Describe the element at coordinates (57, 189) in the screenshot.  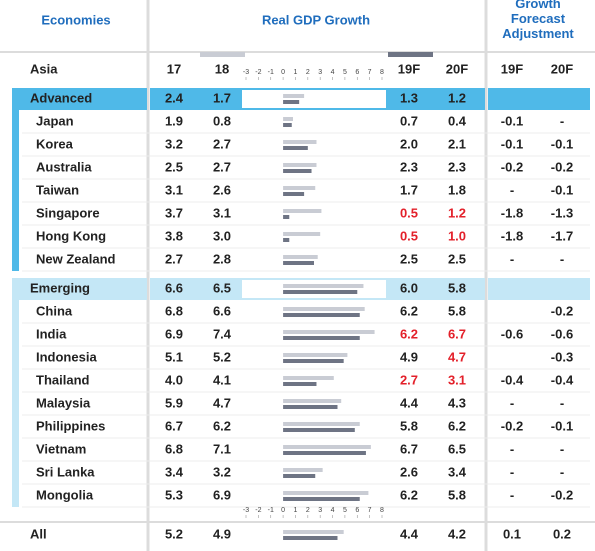
I see `economy-name: Taiwan` at that location.